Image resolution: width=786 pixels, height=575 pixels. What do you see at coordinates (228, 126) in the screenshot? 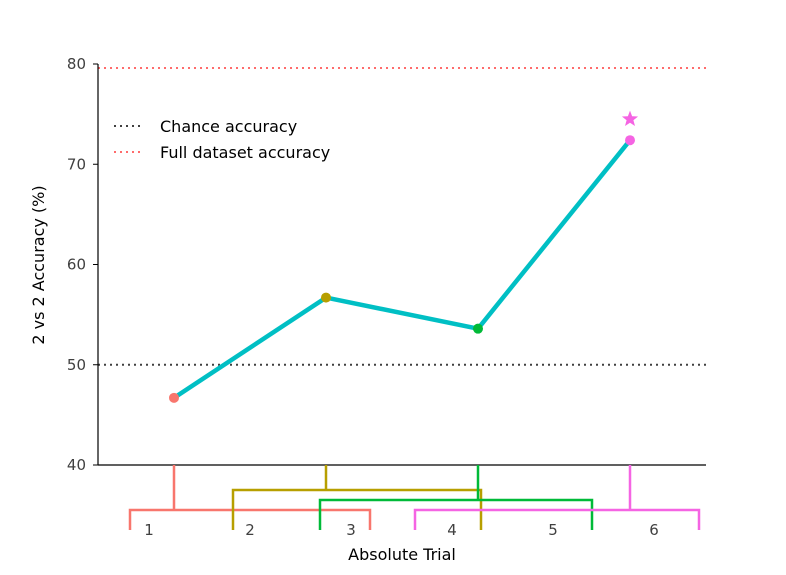
I see `legend-label-1: Chance accuracy` at bounding box center [228, 126].